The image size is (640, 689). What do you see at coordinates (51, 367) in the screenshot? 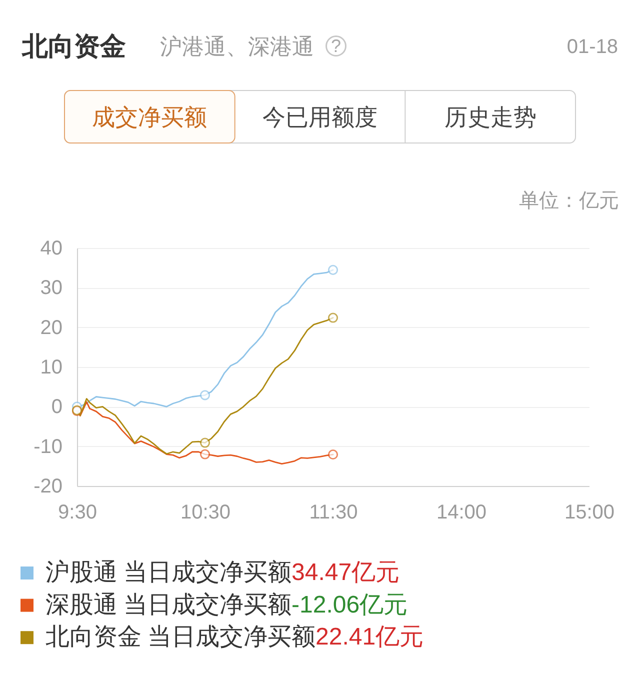
I see `y-tick-label: 10` at bounding box center [51, 367].